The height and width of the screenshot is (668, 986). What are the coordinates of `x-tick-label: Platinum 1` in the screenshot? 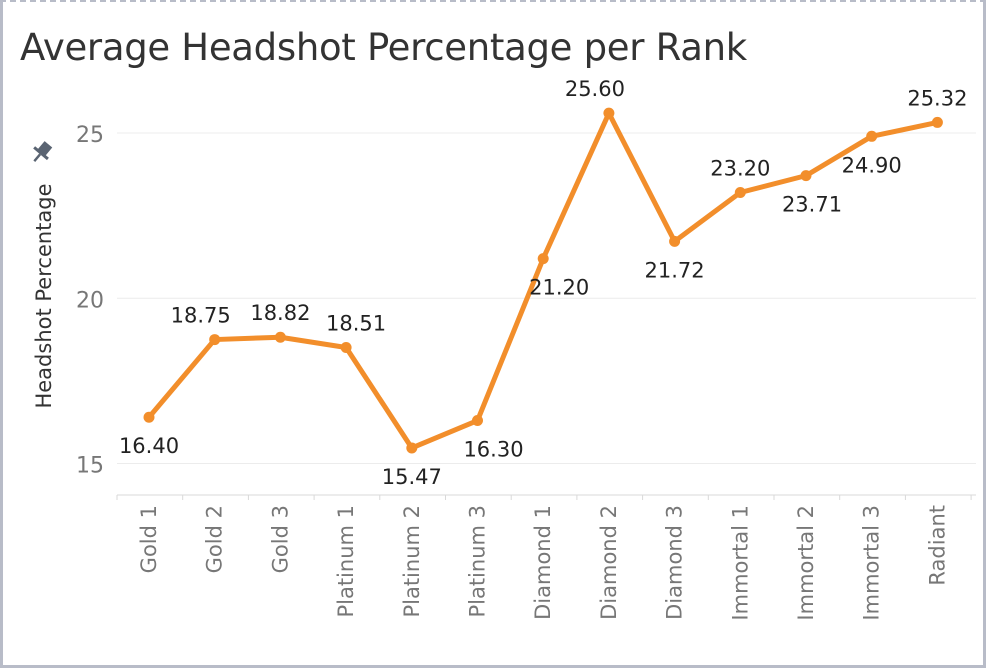 It's located at (346, 561).